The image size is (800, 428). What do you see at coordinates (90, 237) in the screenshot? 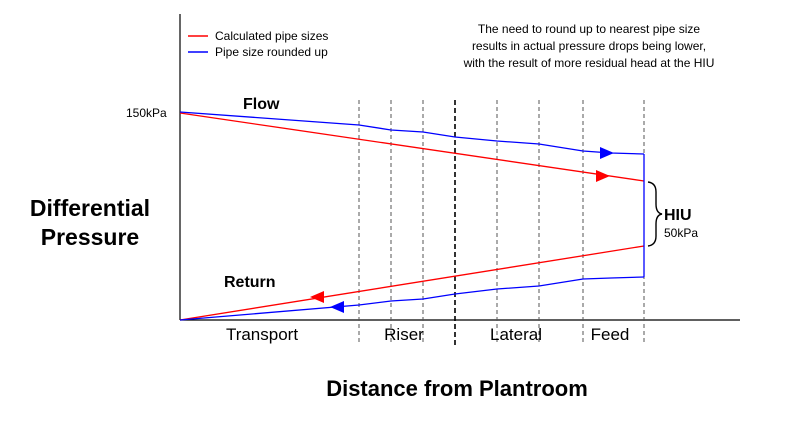
I see `y-axis-title-line-2: Pressure` at bounding box center [90, 237].